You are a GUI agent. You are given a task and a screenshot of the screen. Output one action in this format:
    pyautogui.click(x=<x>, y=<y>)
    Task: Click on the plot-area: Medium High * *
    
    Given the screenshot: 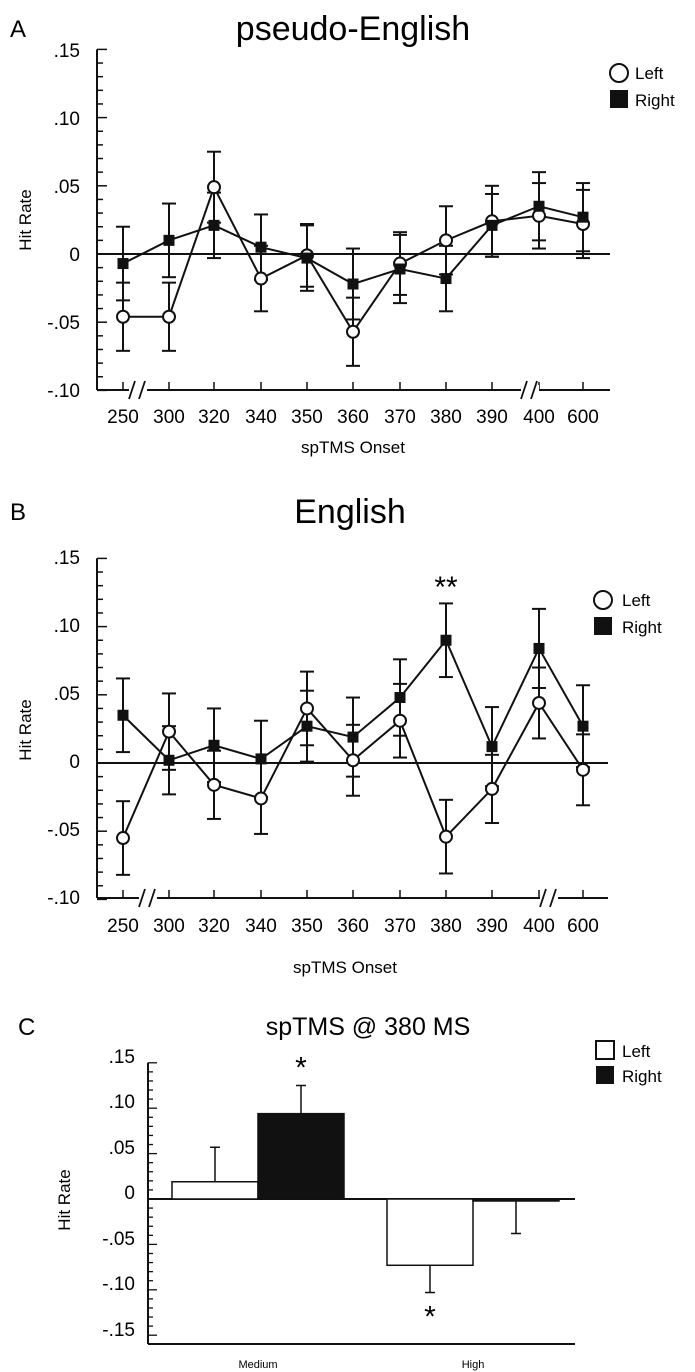 What is the action you would take?
    pyautogui.click(x=361, y=1211)
    